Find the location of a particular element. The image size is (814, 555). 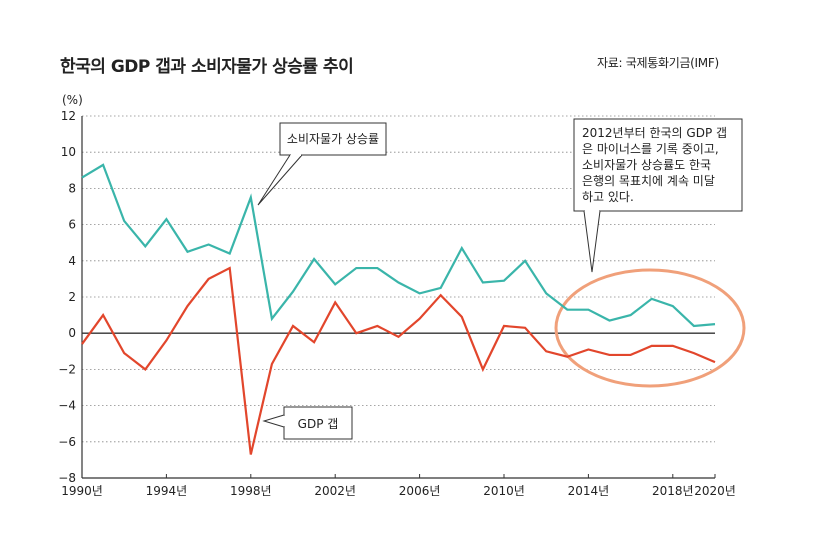

y-tick-label: 10 is located at coordinates (68, 152).